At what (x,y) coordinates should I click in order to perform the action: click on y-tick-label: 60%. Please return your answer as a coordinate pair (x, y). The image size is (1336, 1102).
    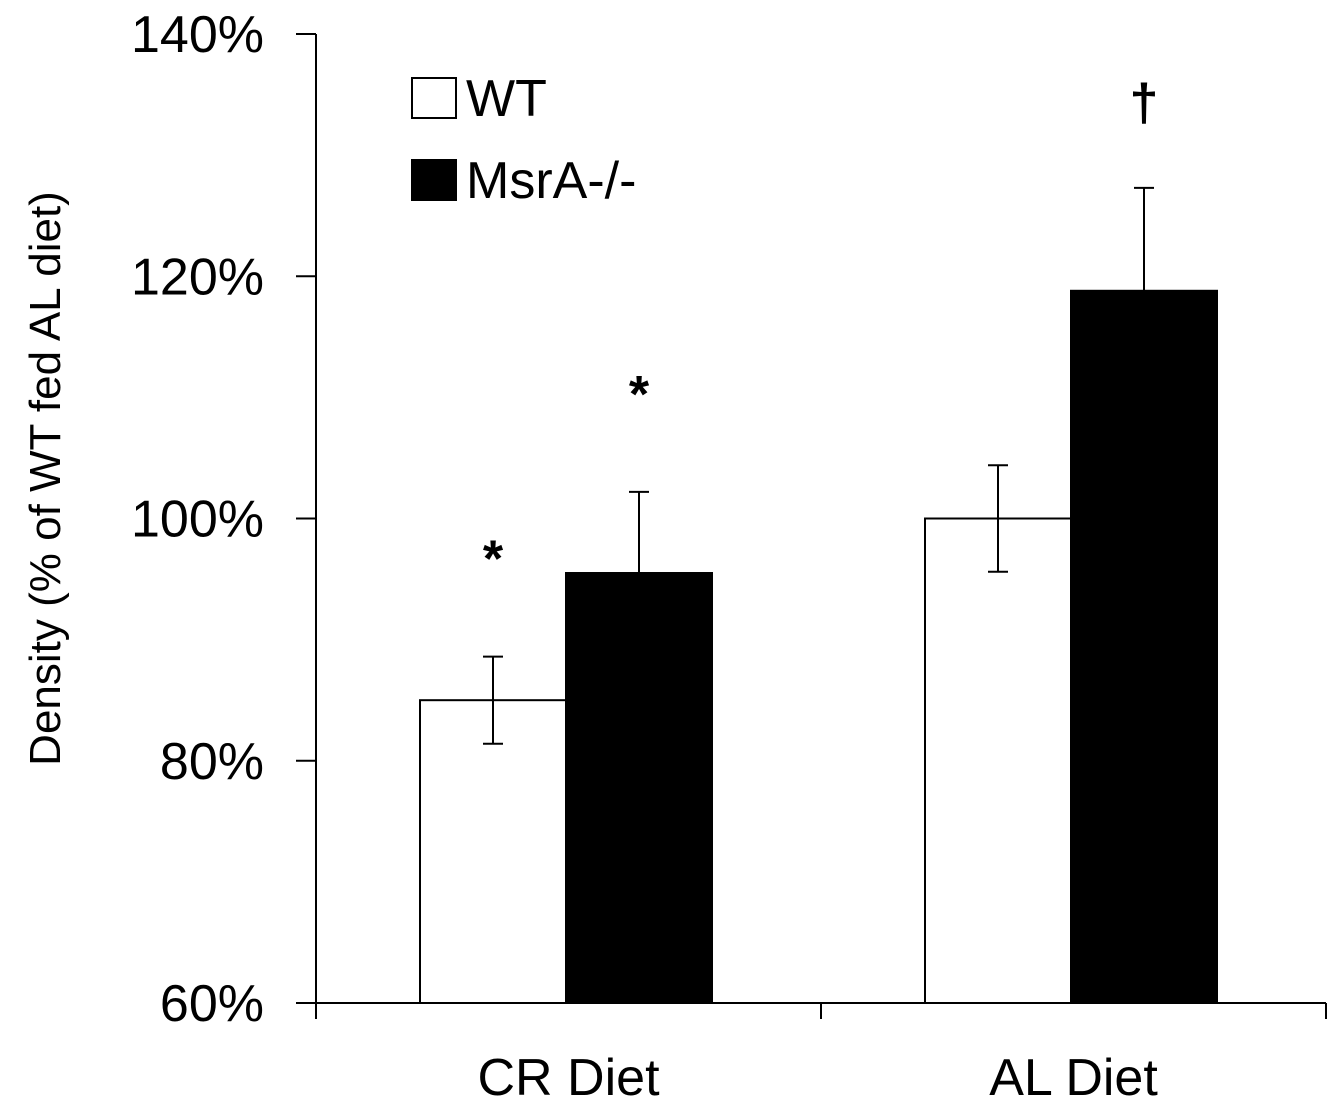
    Looking at the image, I should click on (212, 1004).